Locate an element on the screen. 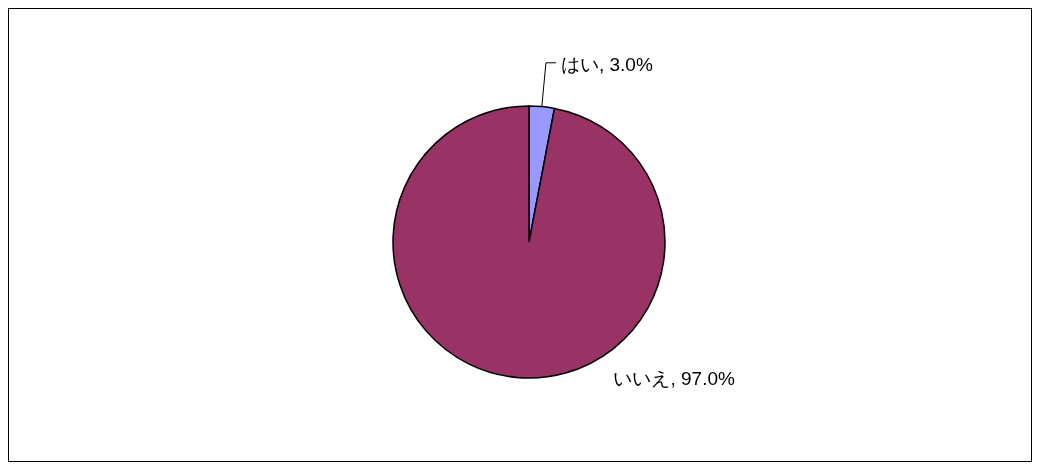  slice-label: いいえ, 97.0% is located at coordinates (674, 379).